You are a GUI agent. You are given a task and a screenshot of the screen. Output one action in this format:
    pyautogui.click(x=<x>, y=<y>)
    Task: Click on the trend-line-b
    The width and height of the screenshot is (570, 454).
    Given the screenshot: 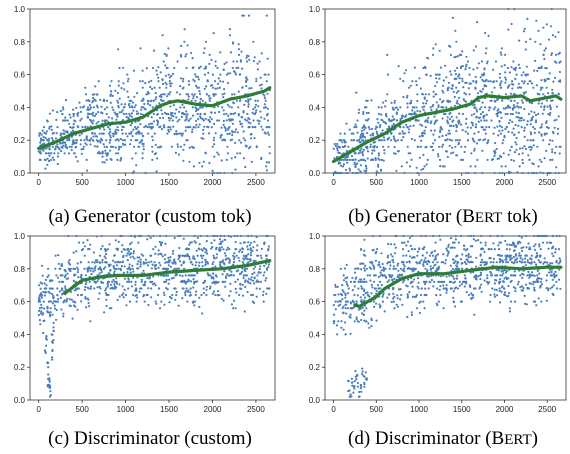 What is the action you would take?
    pyautogui.click(x=447, y=129)
    